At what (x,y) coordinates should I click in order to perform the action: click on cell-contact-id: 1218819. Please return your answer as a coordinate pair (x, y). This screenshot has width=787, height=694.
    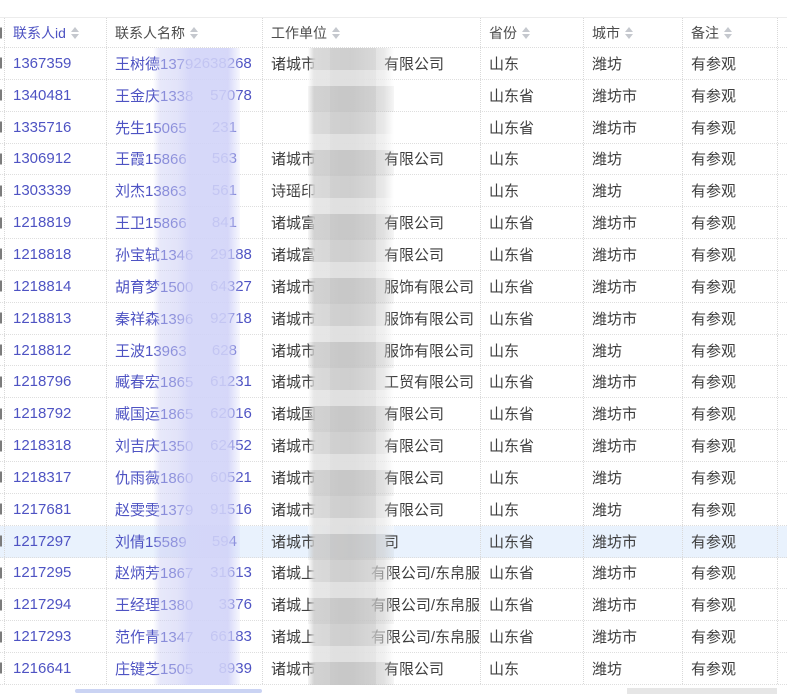
    Looking at the image, I should click on (55, 223).